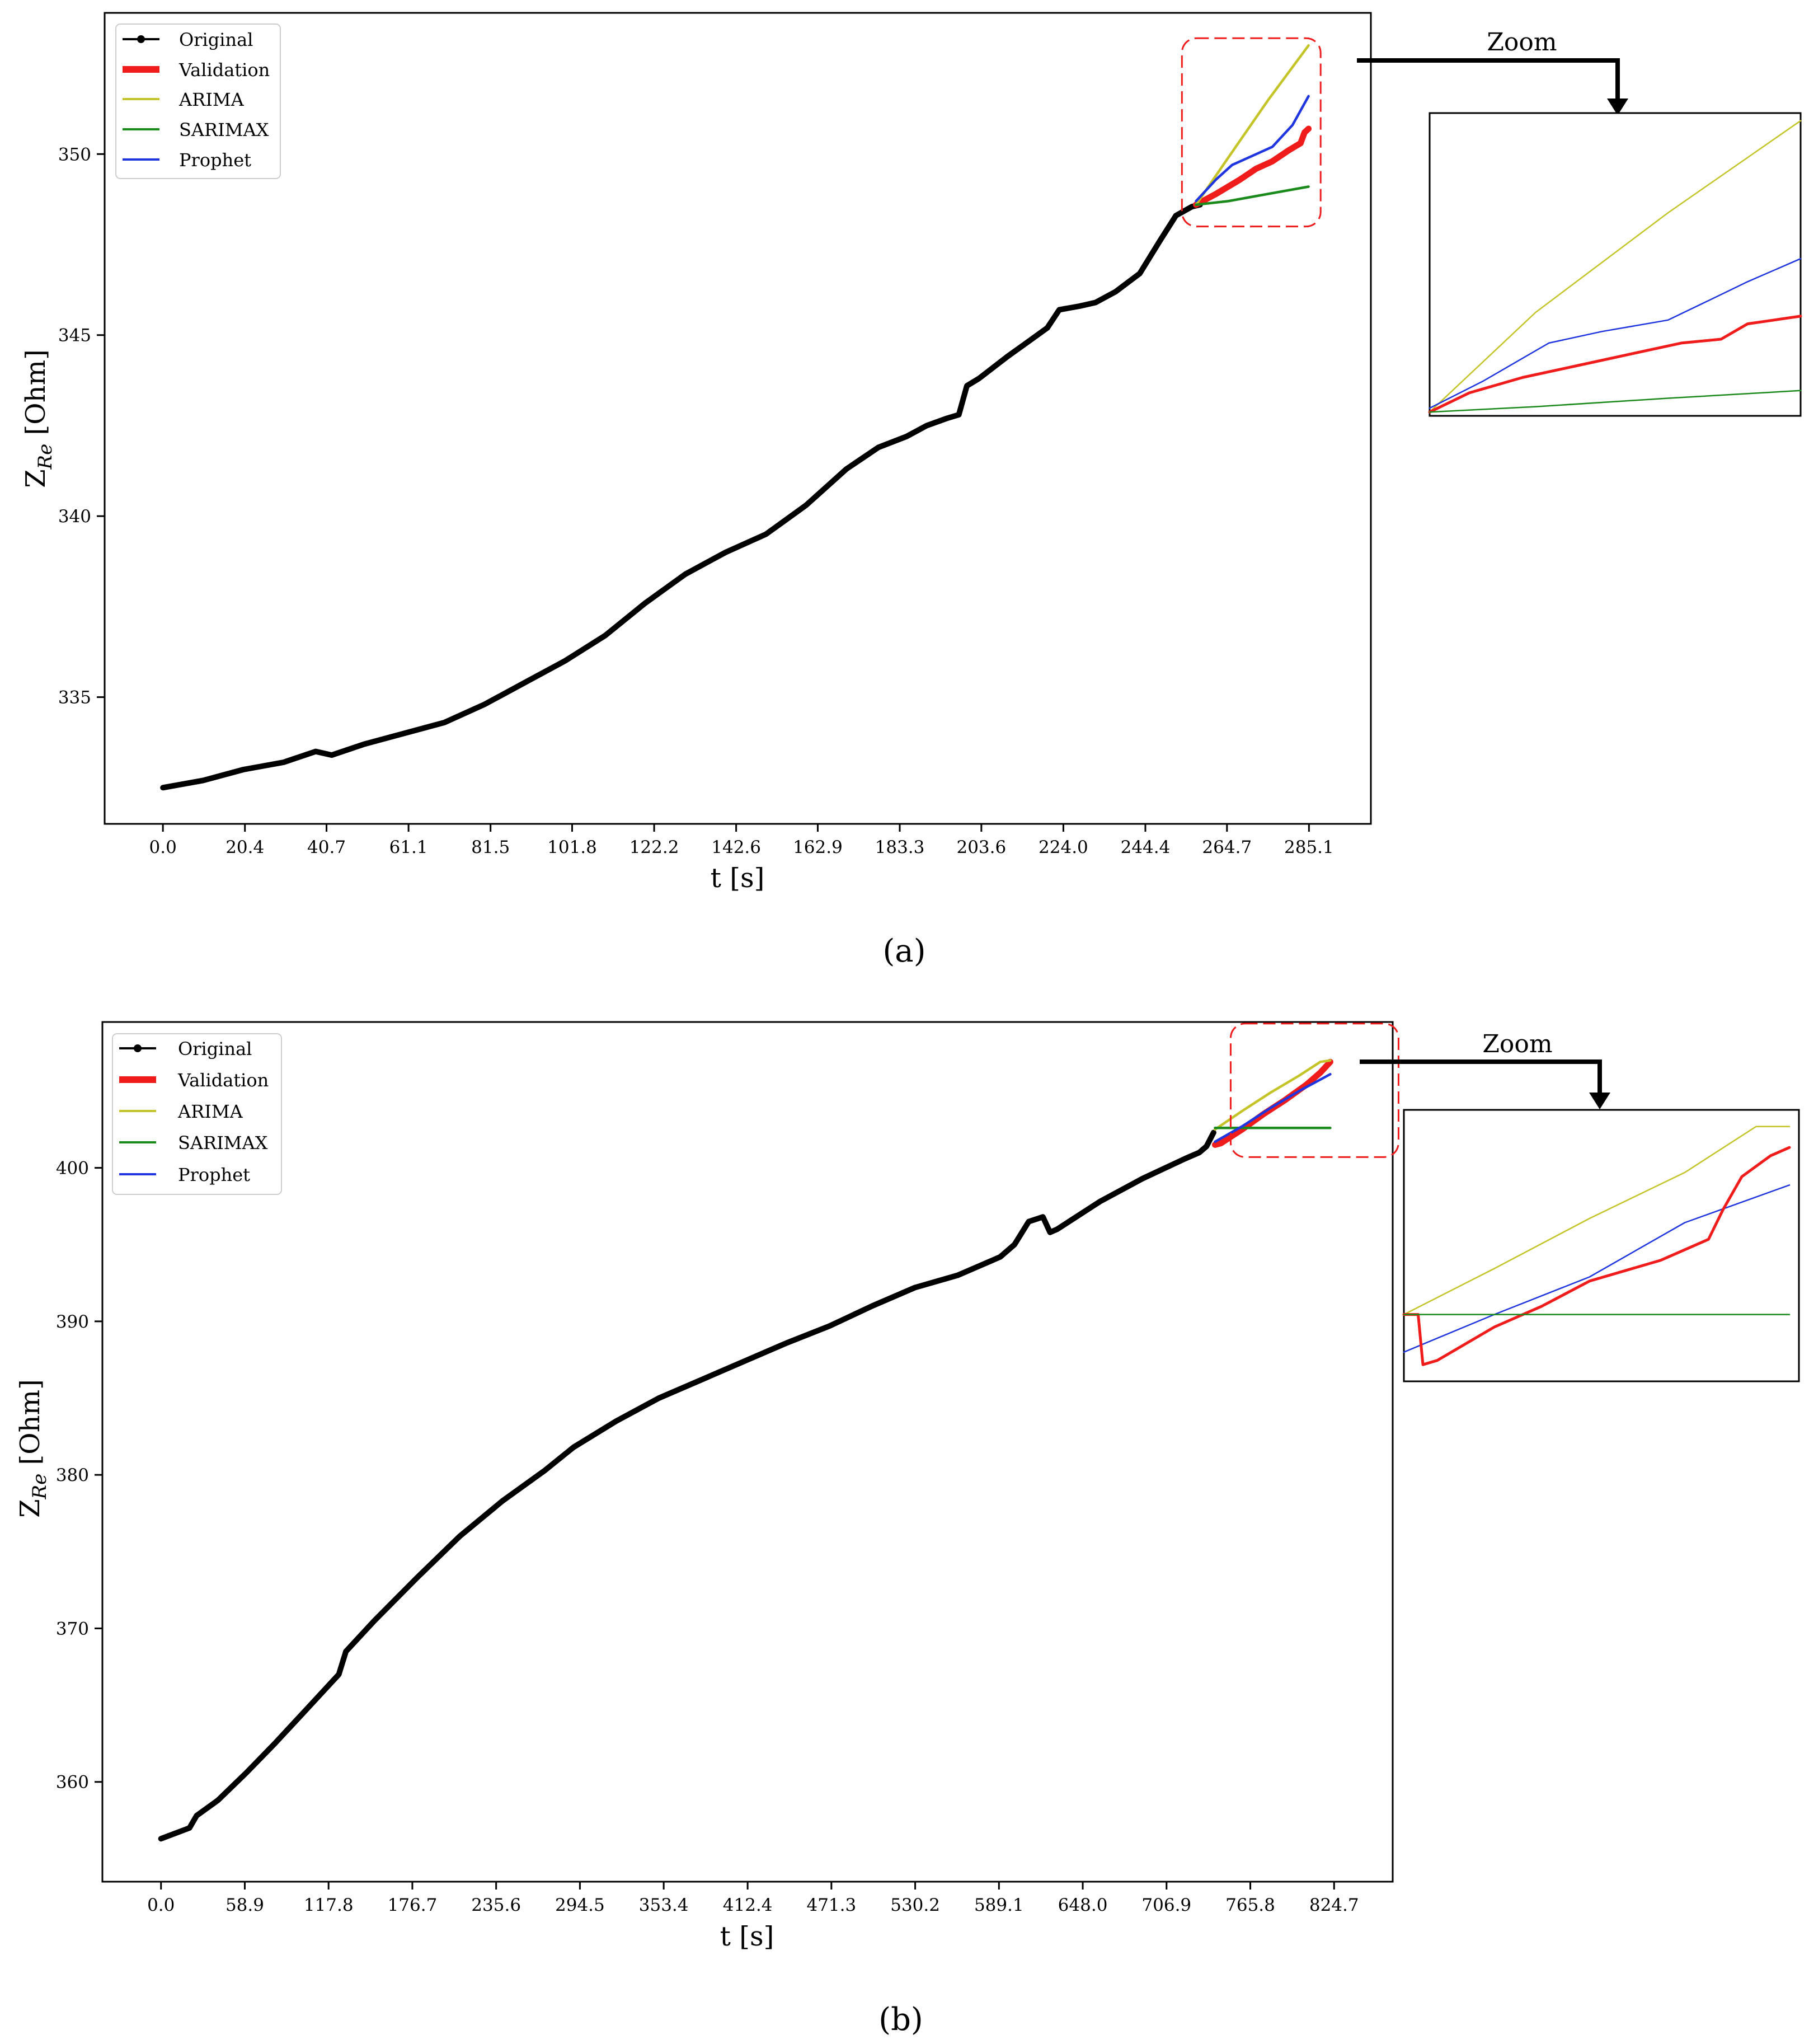 The height and width of the screenshot is (2044, 1809). I want to click on y-tick-label: 400, so click(72, 1169).